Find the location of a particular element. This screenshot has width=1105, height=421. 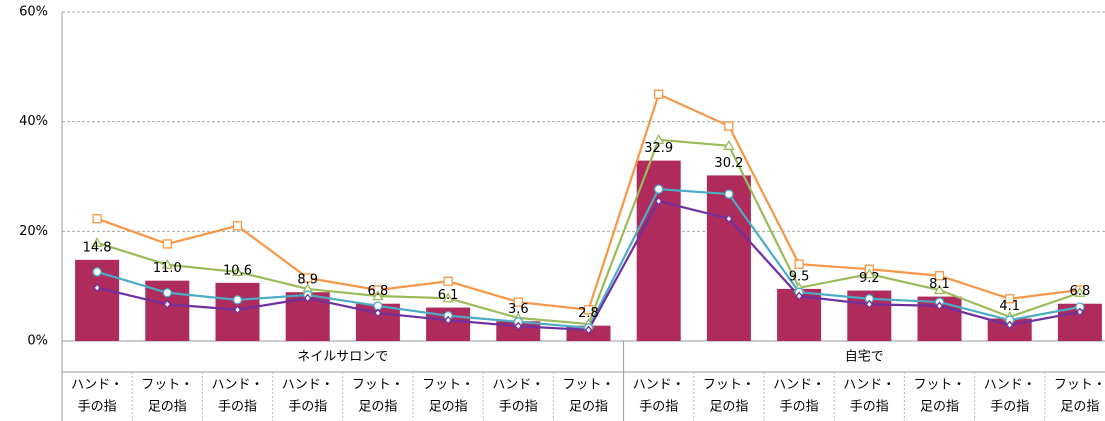

data-label: 10.6 is located at coordinates (237, 270).